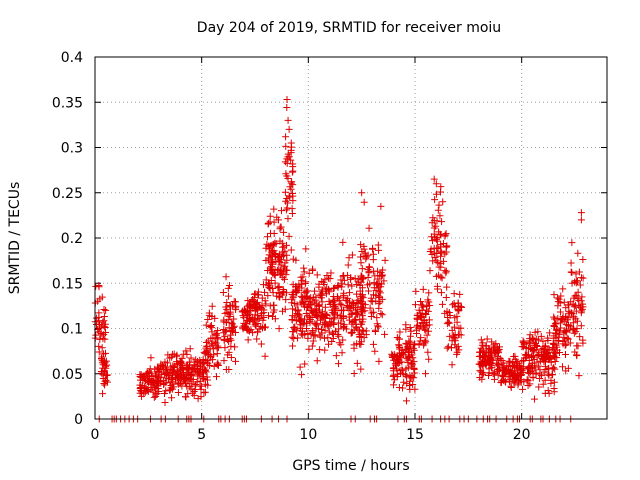 This screenshot has width=640, height=480. Describe the element at coordinates (67, 103) in the screenshot. I see `y-tick-label: 0.35` at that location.